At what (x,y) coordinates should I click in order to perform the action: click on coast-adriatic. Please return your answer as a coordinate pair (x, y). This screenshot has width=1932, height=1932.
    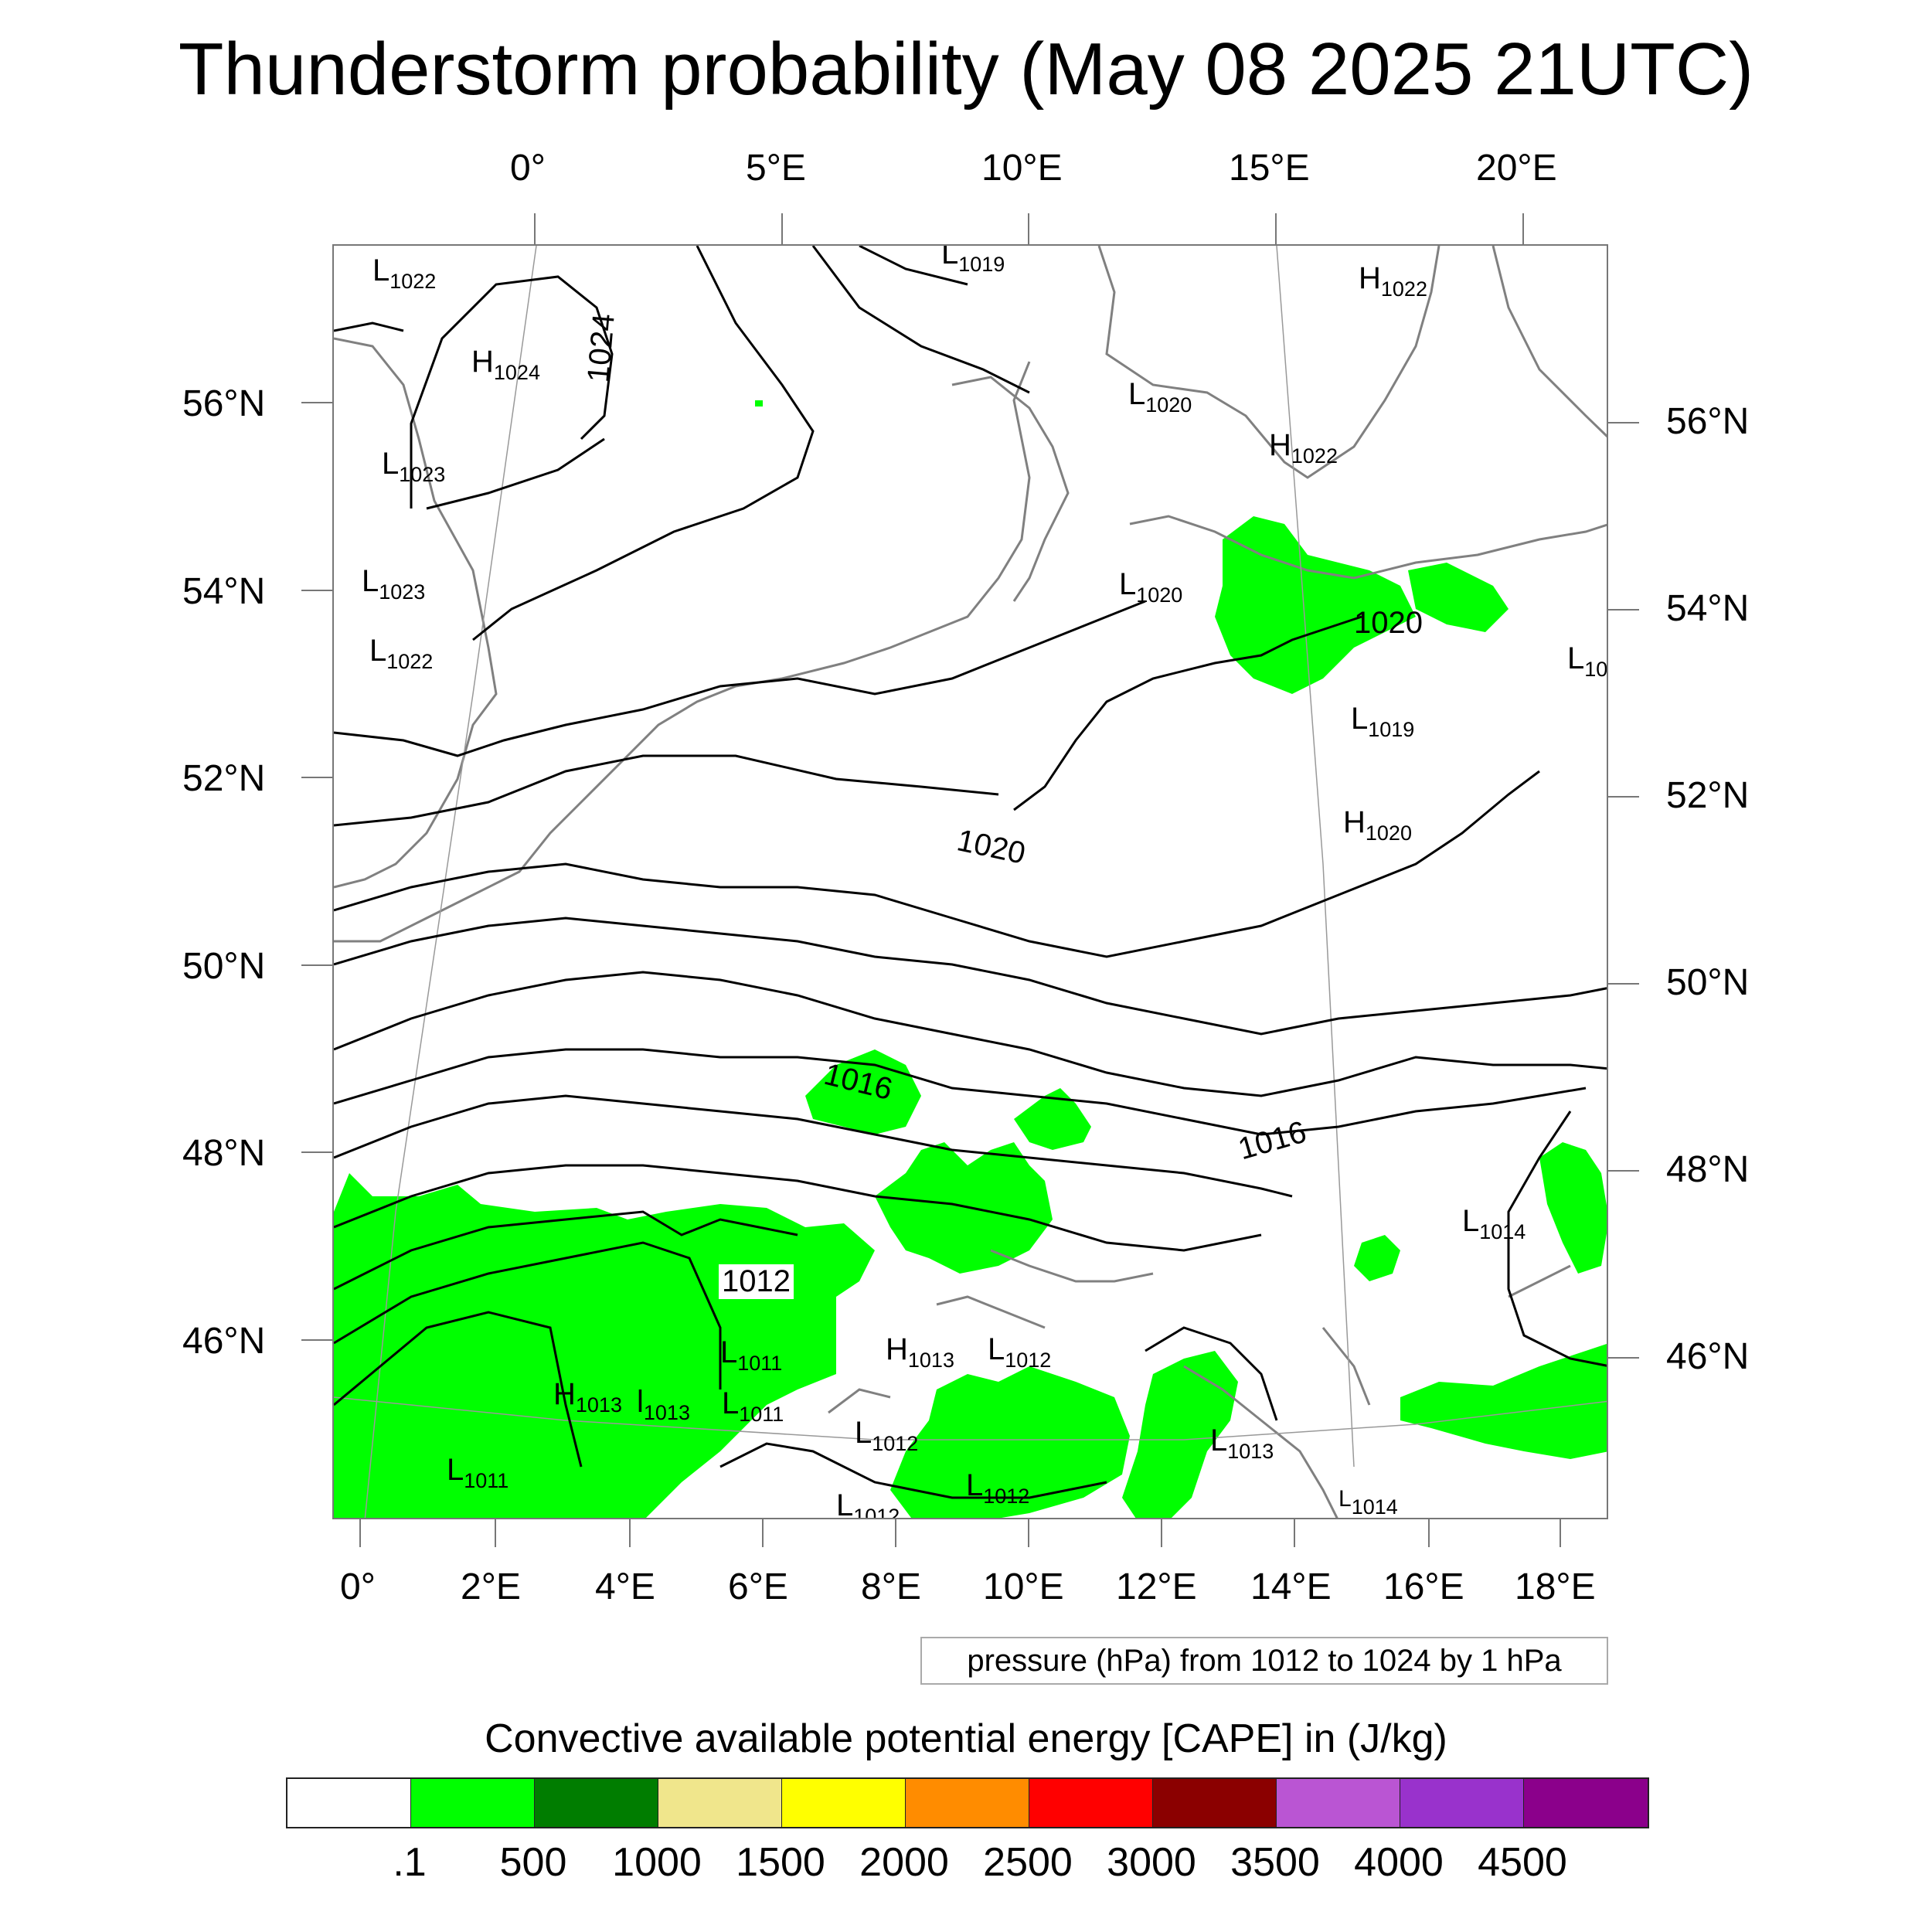
    Looking at the image, I should click on (1261, 1441).